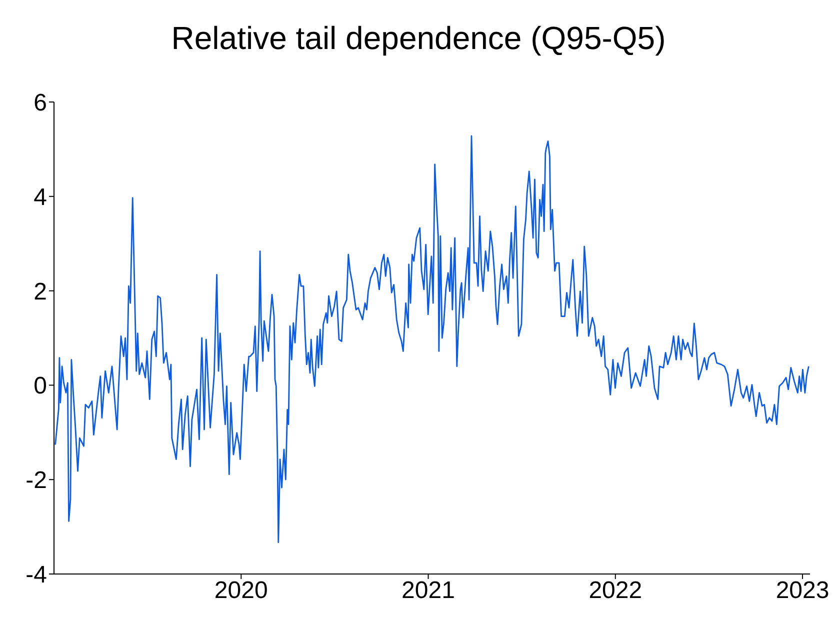 Image resolution: width=837 pixels, height=617 pixels. What do you see at coordinates (418, 38) in the screenshot?
I see `chart-title: Relative tail dependence (Q95-Q5)` at bounding box center [418, 38].